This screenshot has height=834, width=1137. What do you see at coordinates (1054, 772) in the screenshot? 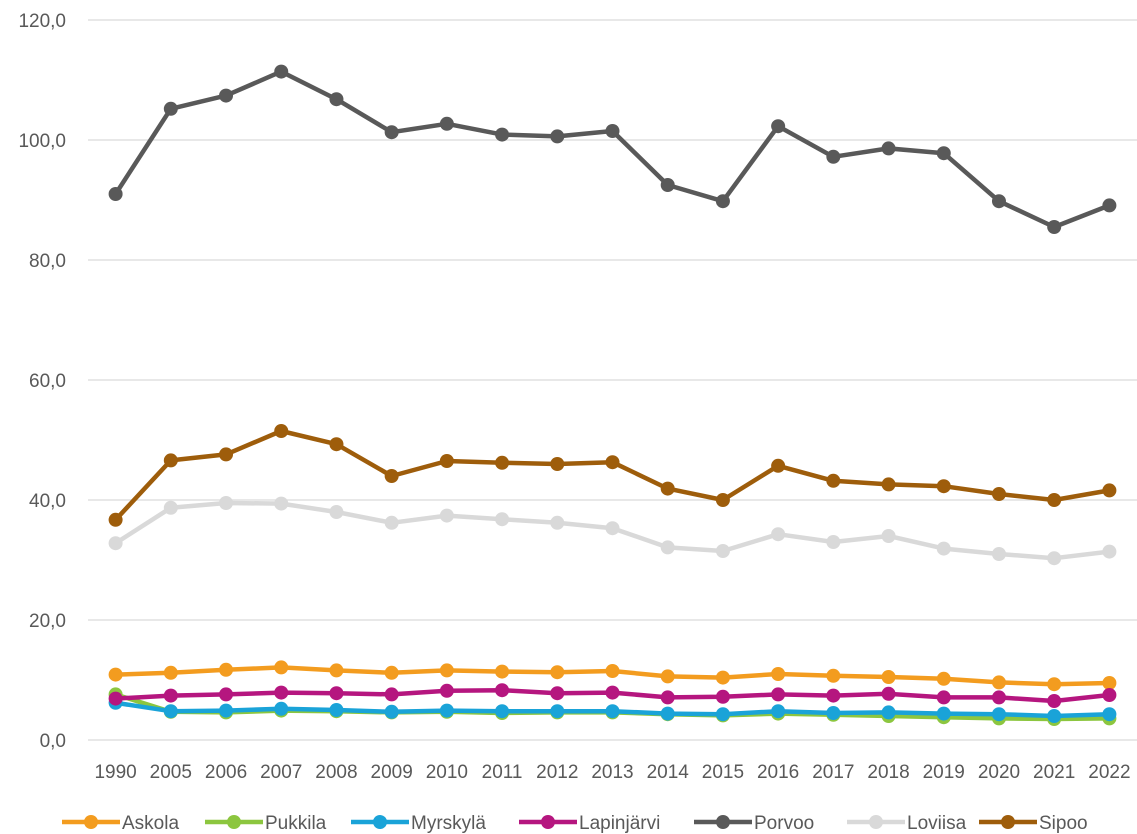
I see `x-tick-label: 2021` at bounding box center [1054, 772].